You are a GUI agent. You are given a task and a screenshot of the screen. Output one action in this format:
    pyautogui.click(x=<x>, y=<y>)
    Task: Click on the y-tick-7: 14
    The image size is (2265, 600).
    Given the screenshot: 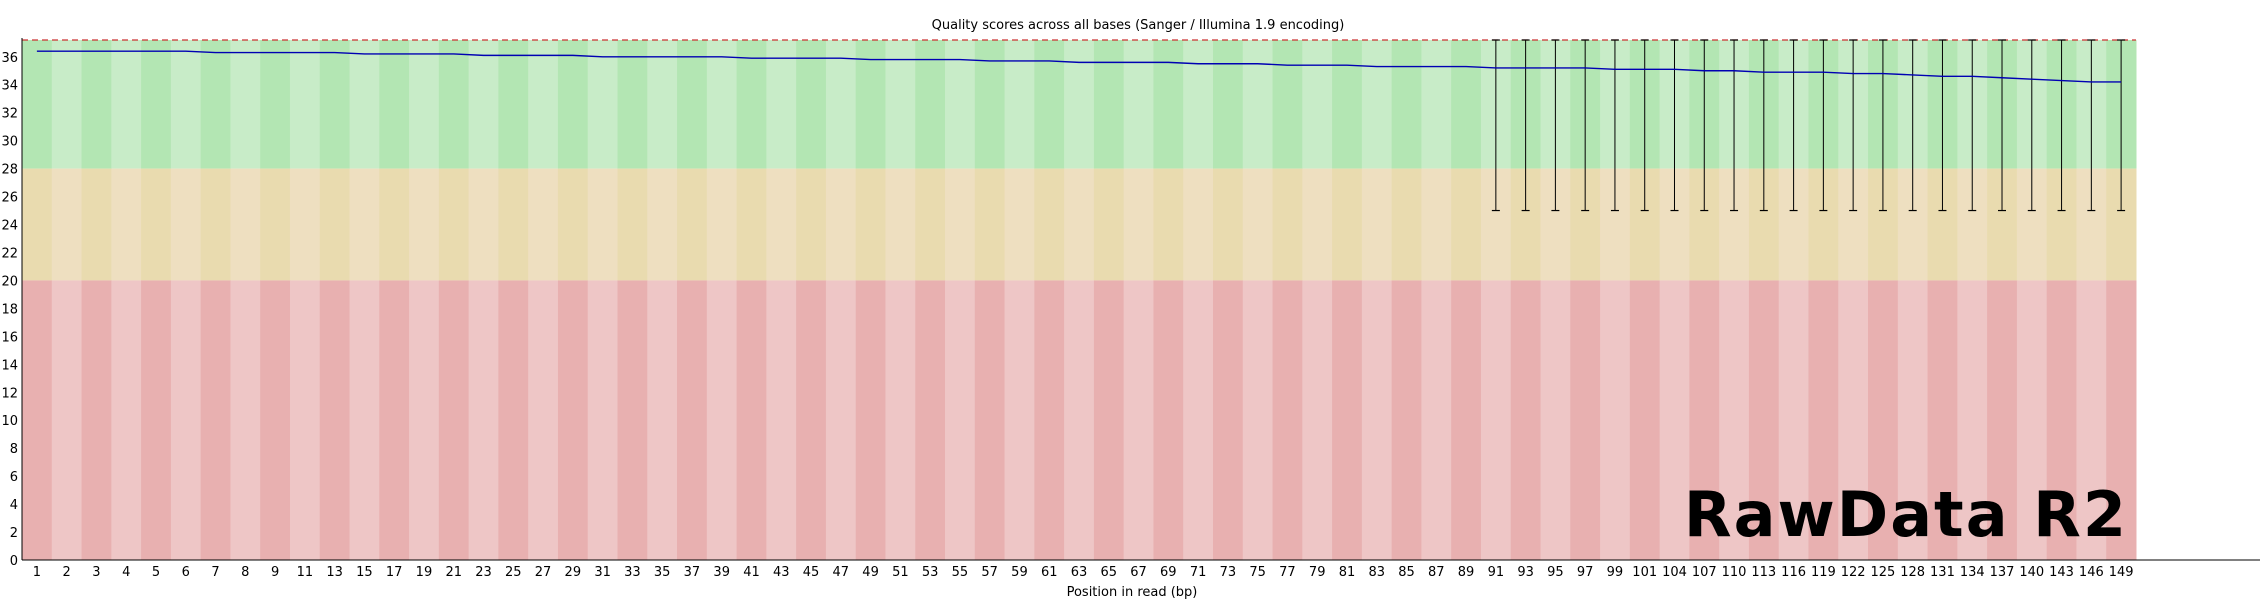 What is the action you would take?
    pyautogui.click(x=9, y=365)
    